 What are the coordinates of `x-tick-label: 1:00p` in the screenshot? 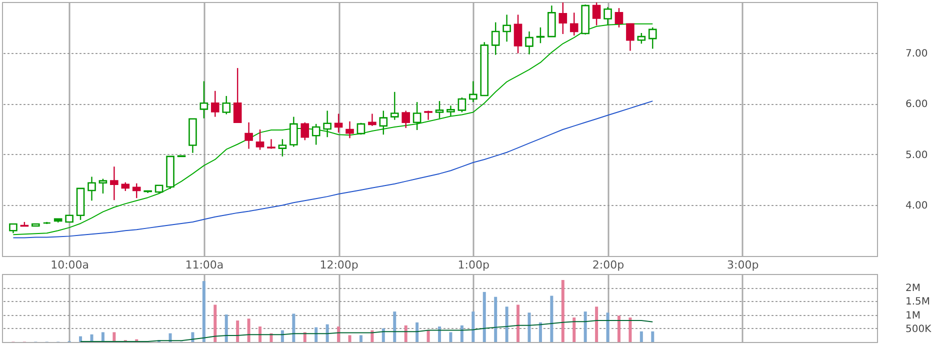 It's located at (474, 265).